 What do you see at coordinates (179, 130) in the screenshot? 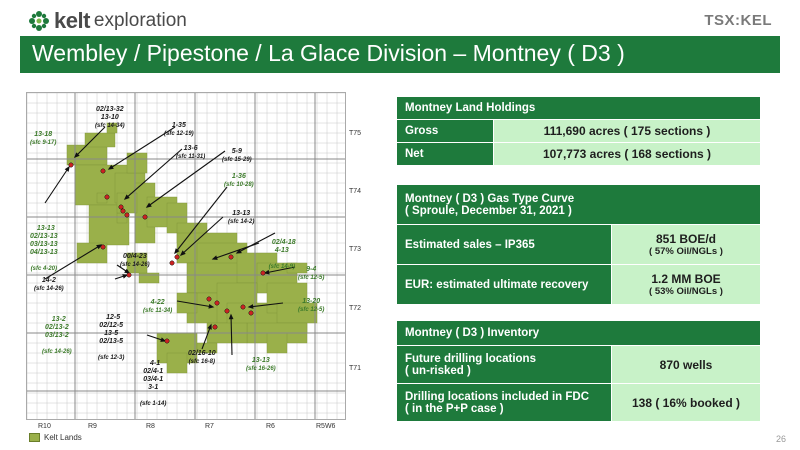
I see `well-label: 1-35 (sfc 12-19)` at bounding box center [179, 130].